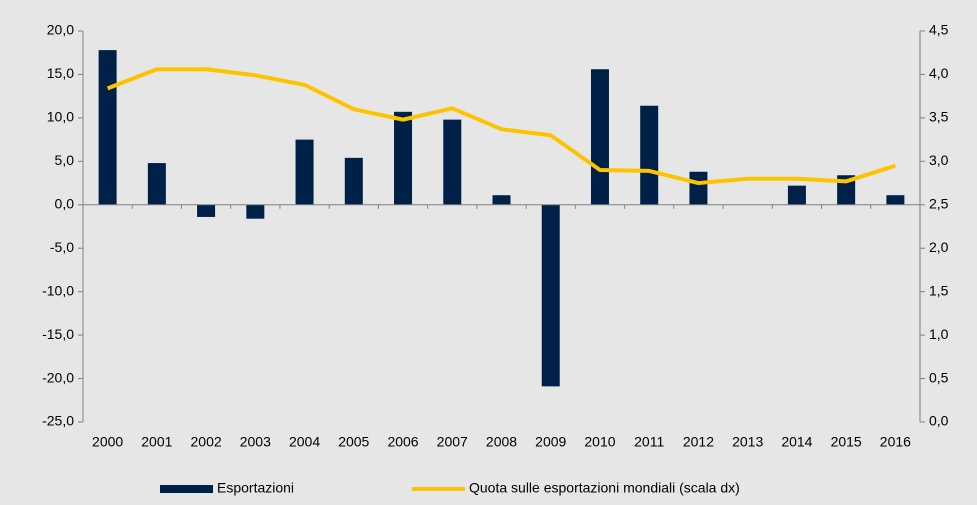 The height and width of the screenshot is (505, 977). I want to click on x-tick-label: 2010, so click(599, 442).